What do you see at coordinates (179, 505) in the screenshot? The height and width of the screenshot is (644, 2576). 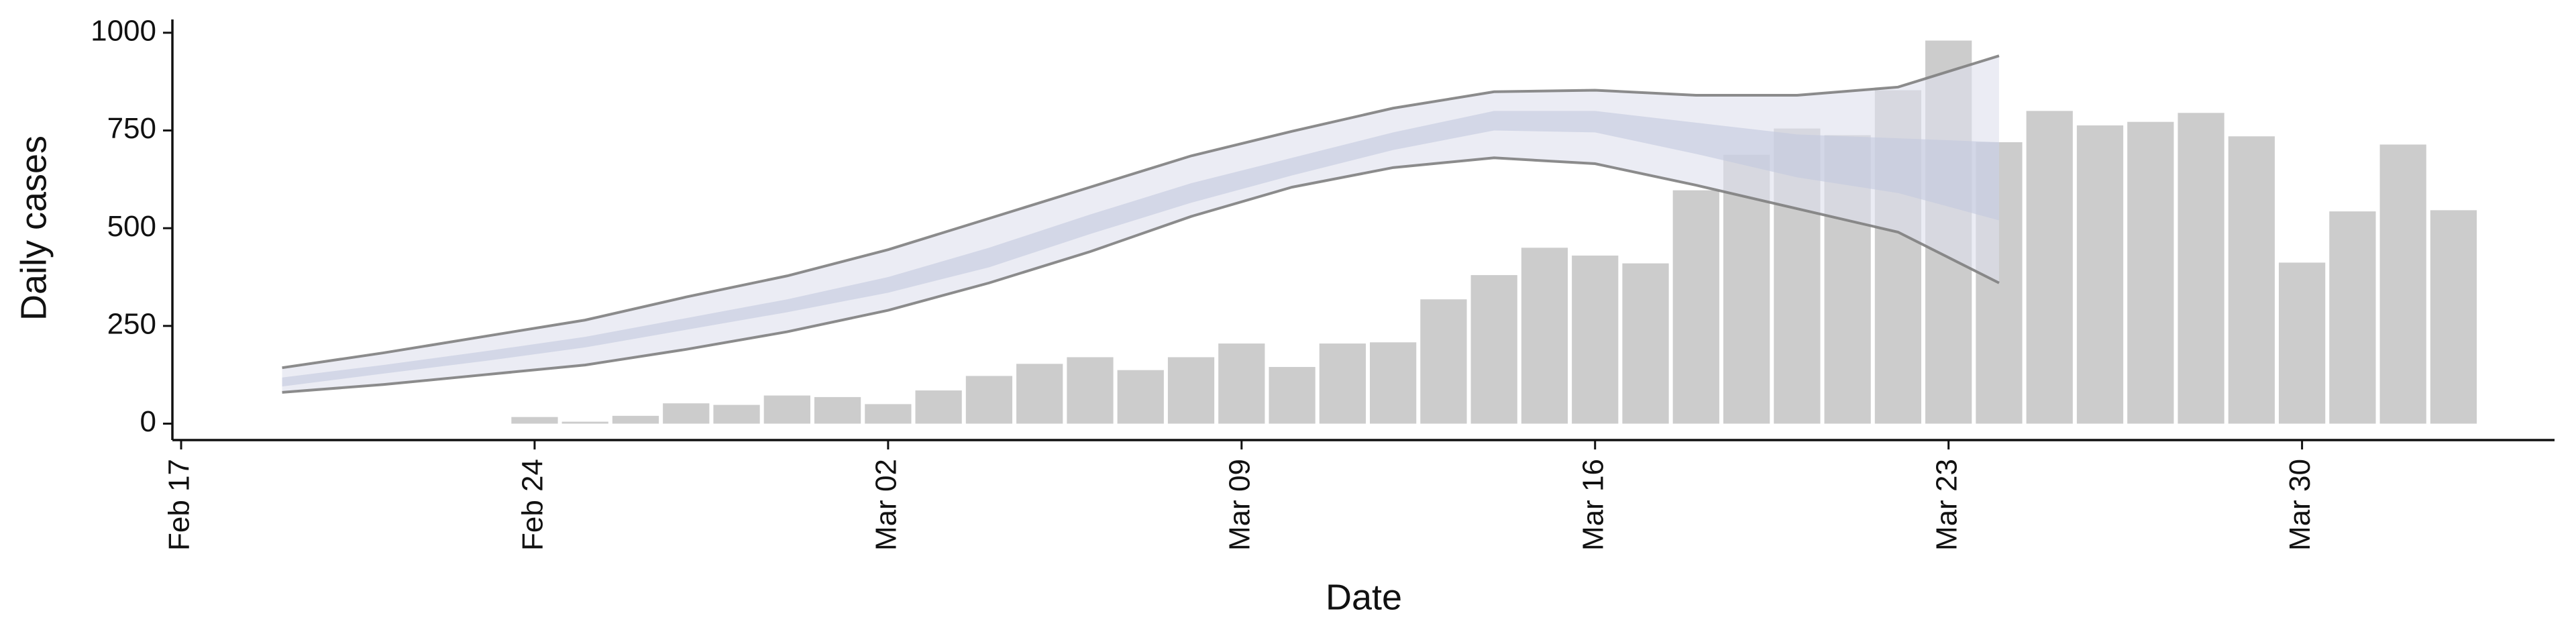 I see `x-tick-label: Feb 17` at bounding box center [179, 505].